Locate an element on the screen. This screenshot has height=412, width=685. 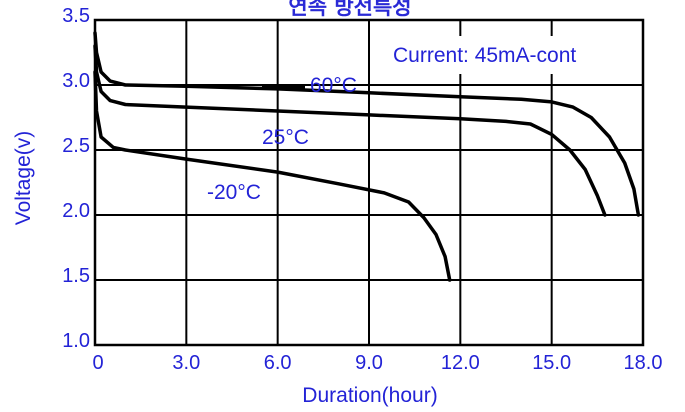
x-tick-label: 12.0 is located at coordinates (460, 363).